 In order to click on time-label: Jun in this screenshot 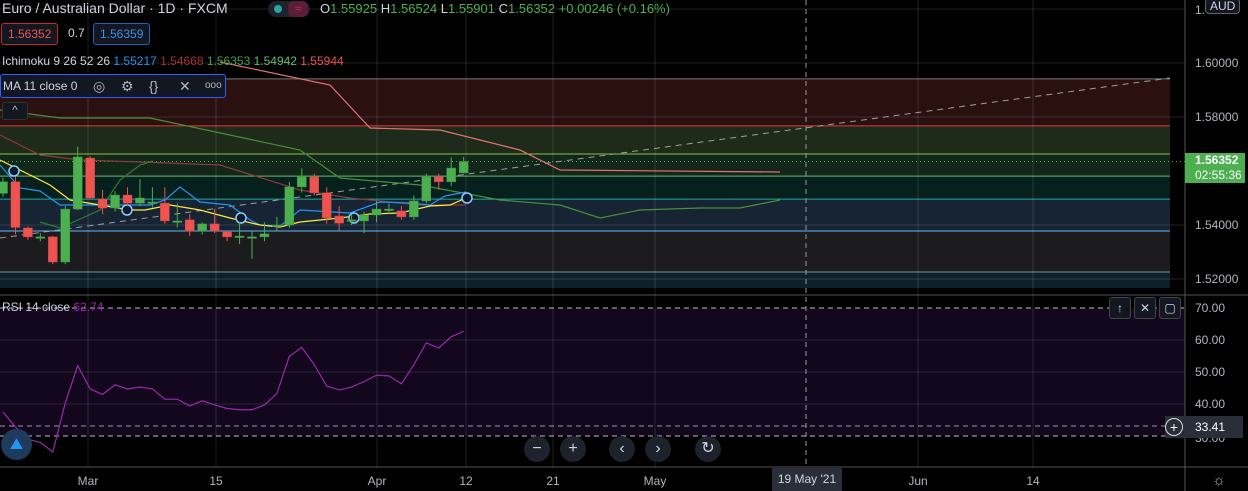, I will do `click(918, 481)`.